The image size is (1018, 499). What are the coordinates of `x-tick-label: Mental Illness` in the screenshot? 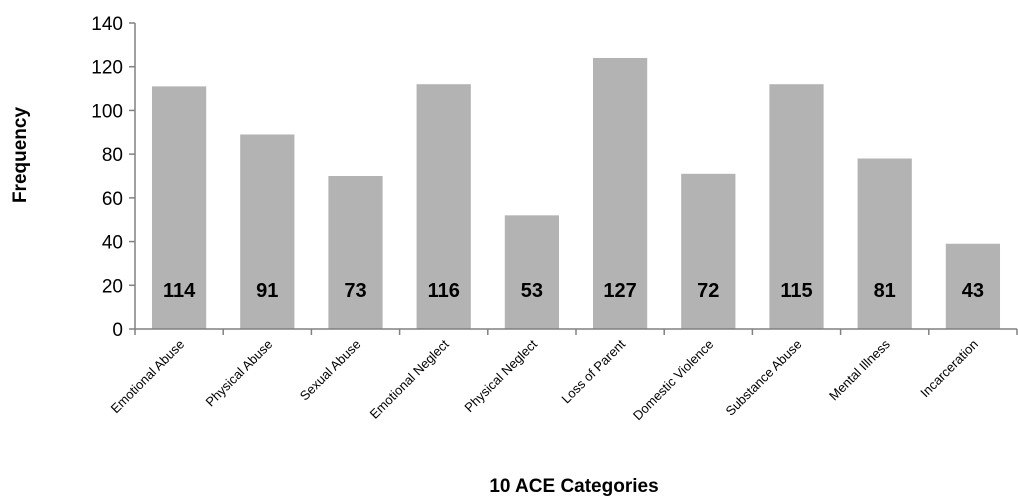 It's located at (859, 369).